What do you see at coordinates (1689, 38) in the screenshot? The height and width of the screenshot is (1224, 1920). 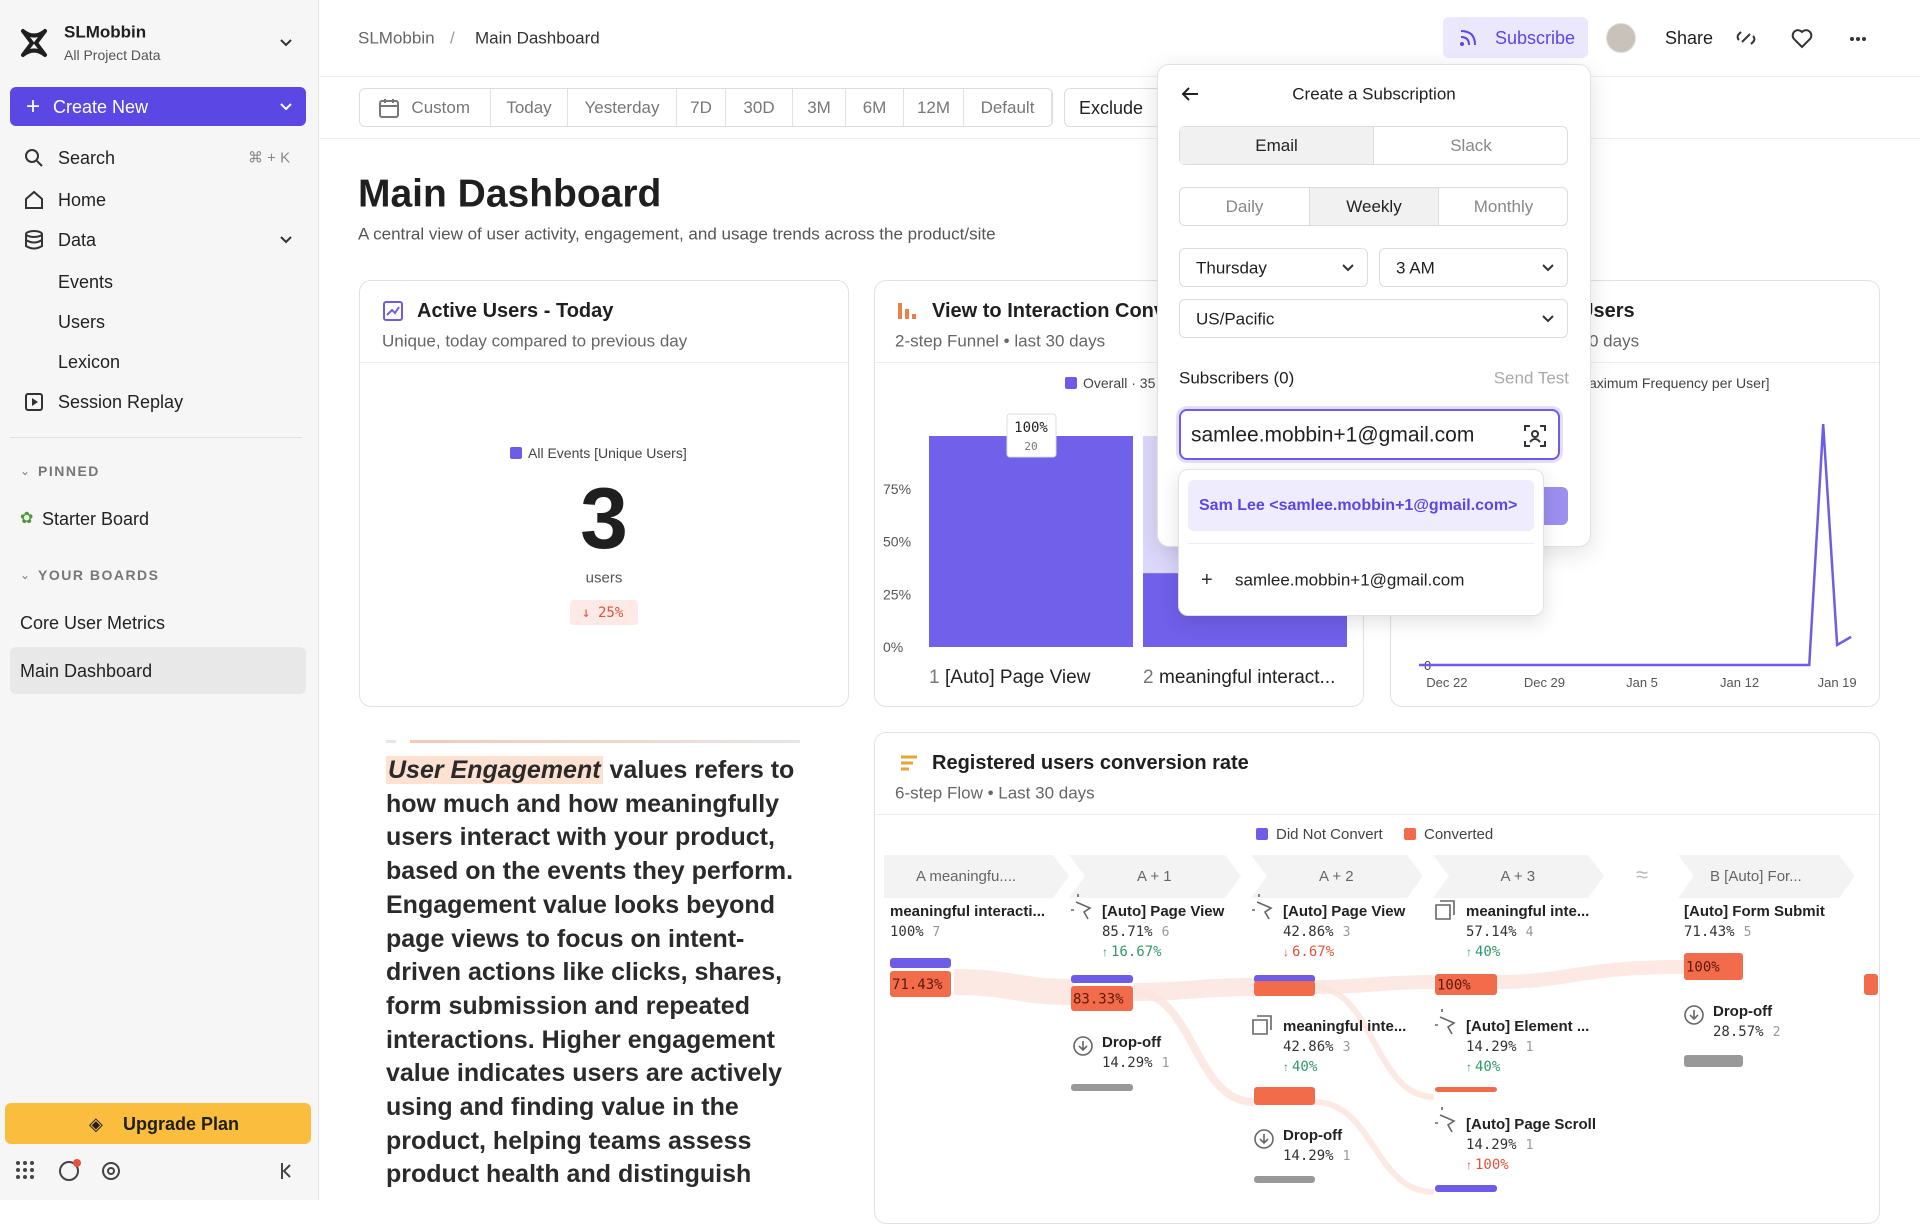 I see `share: Share` at bounding box center [1689, 38].